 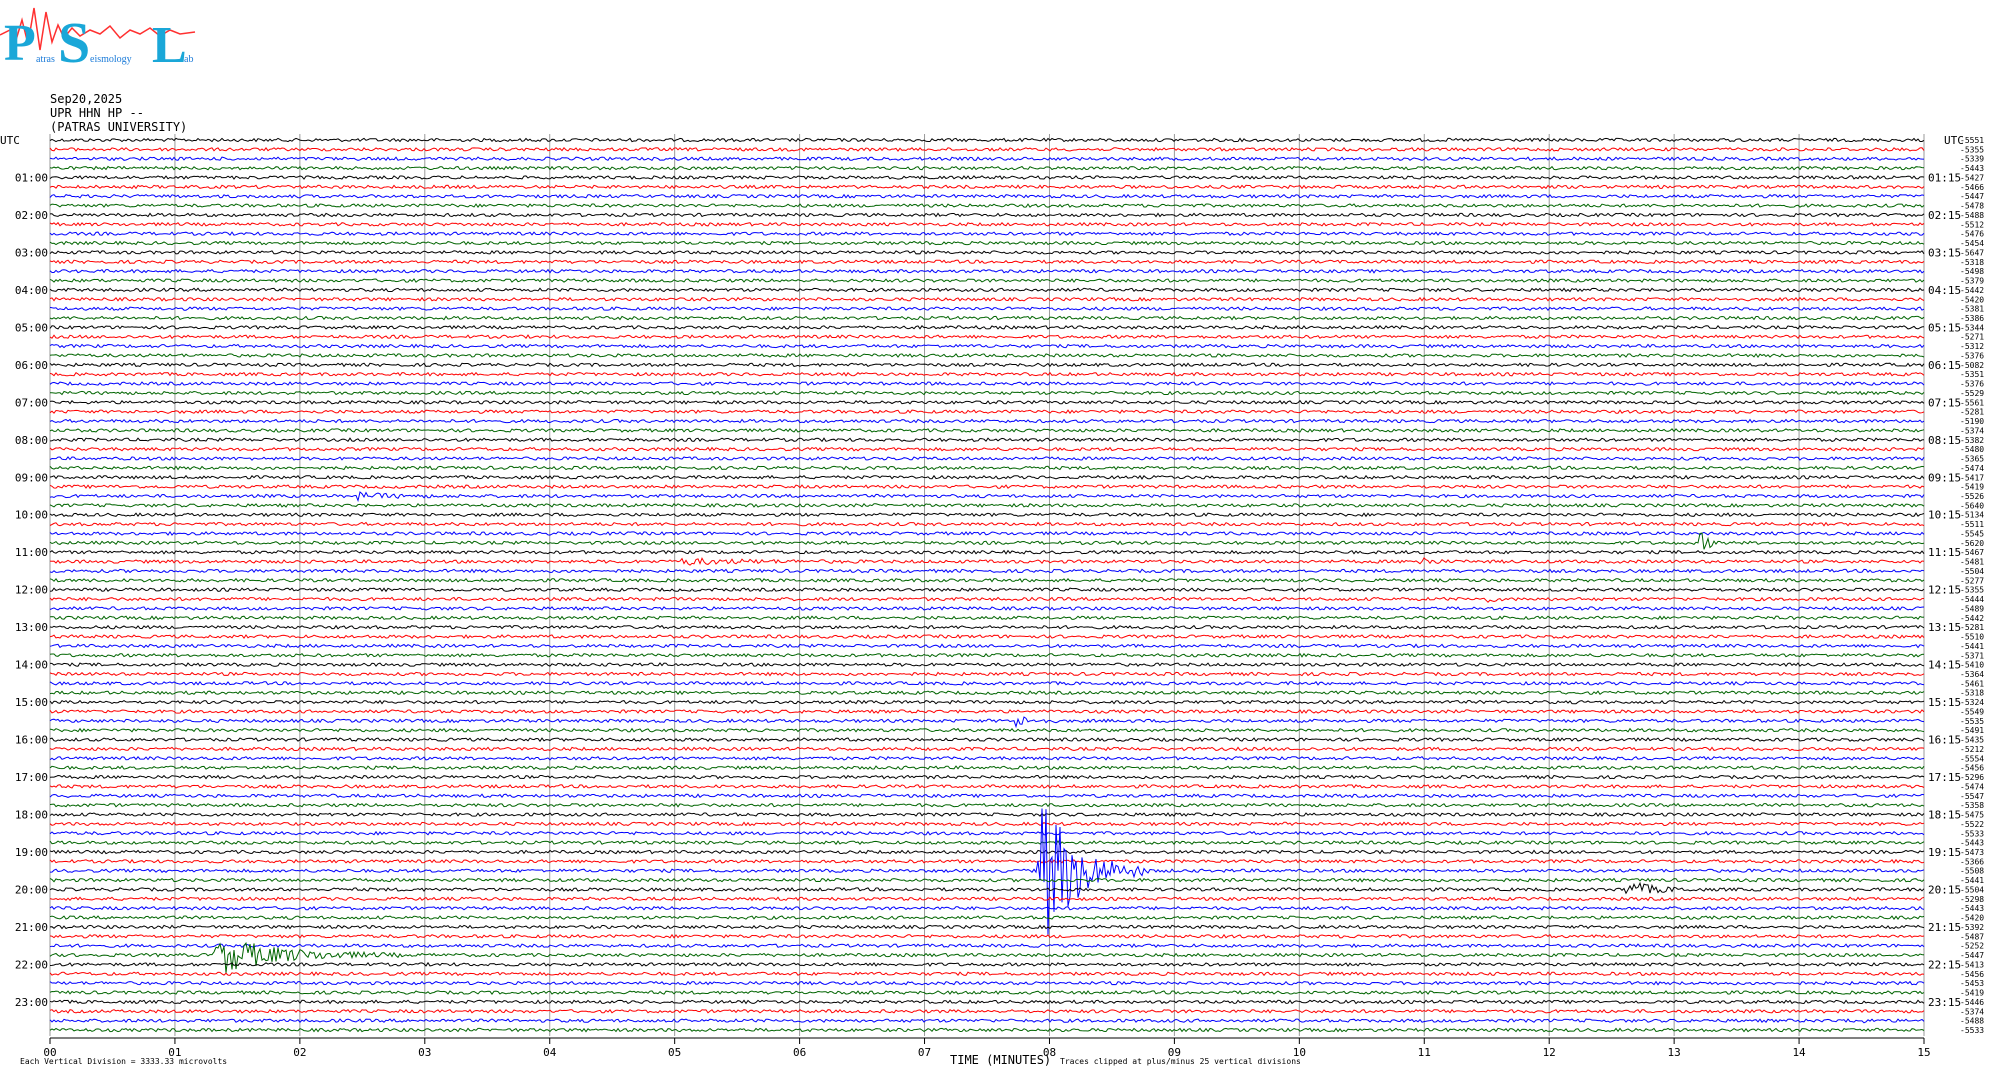 I want to click on trace-offset-label: -5511, so click(x=1972, y=524).